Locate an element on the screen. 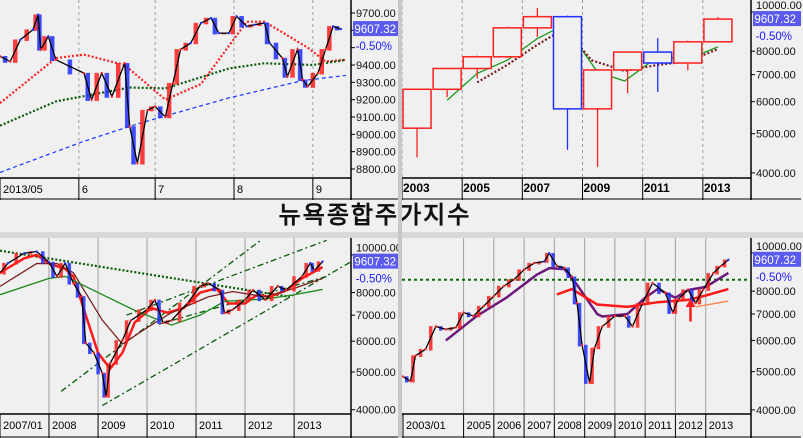  chart-title: 뉴욕종합주가지수 is located at coordinates (375, 215).